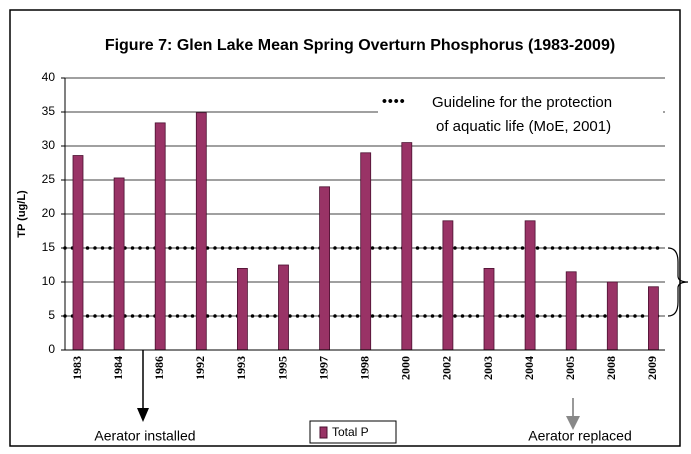  I want to click on y-tick-label: 10, so click(49, 281).